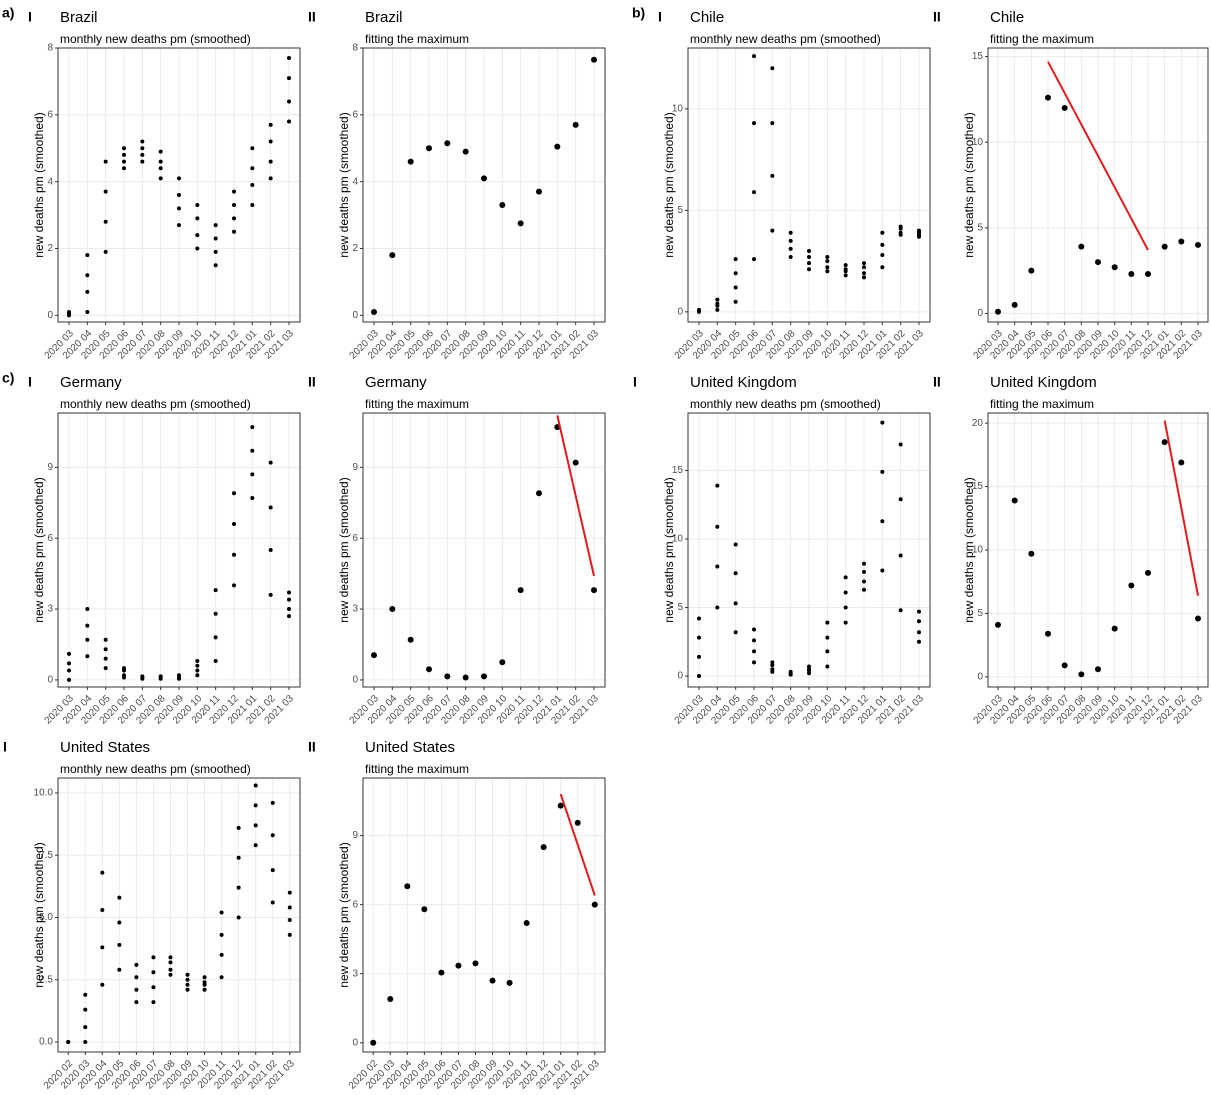 The image size is (1211, 1095). I want to click on chart-title: Germany, so click(91, 382).